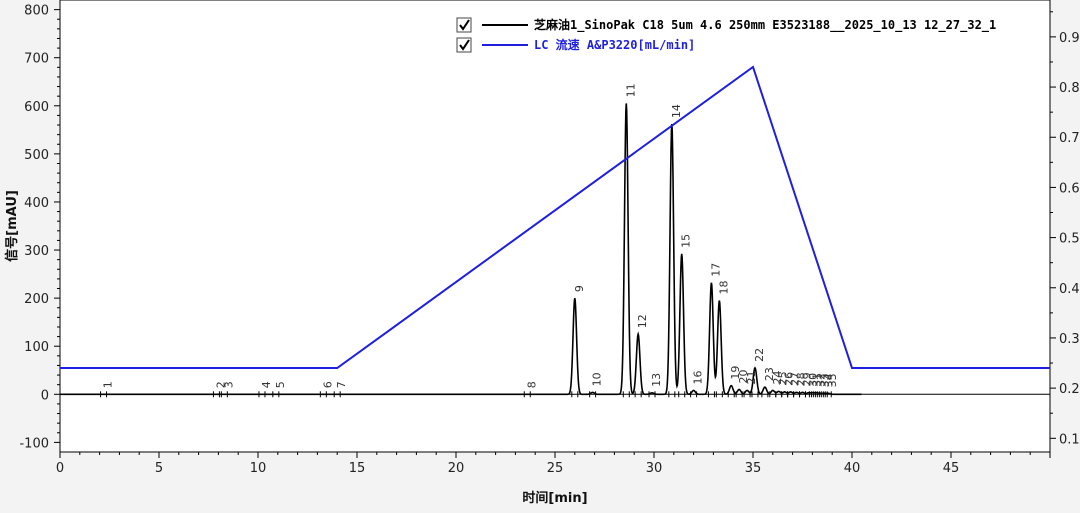 Image resolution: width=1080 pixels, height=513 pixels. What do you see at coordinates (807, 379) in the screenshot?
I see `peak-label: 29` at bounding box center [807, 379].